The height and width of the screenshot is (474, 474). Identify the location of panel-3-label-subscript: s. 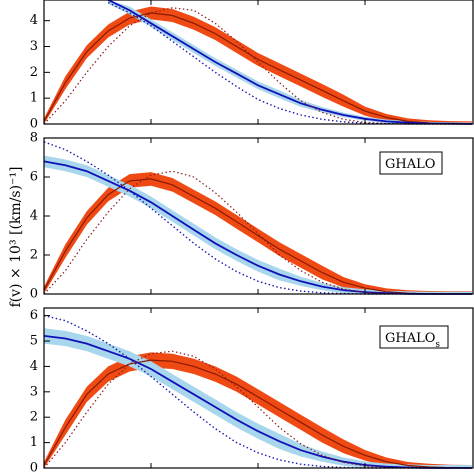
(437, 345).